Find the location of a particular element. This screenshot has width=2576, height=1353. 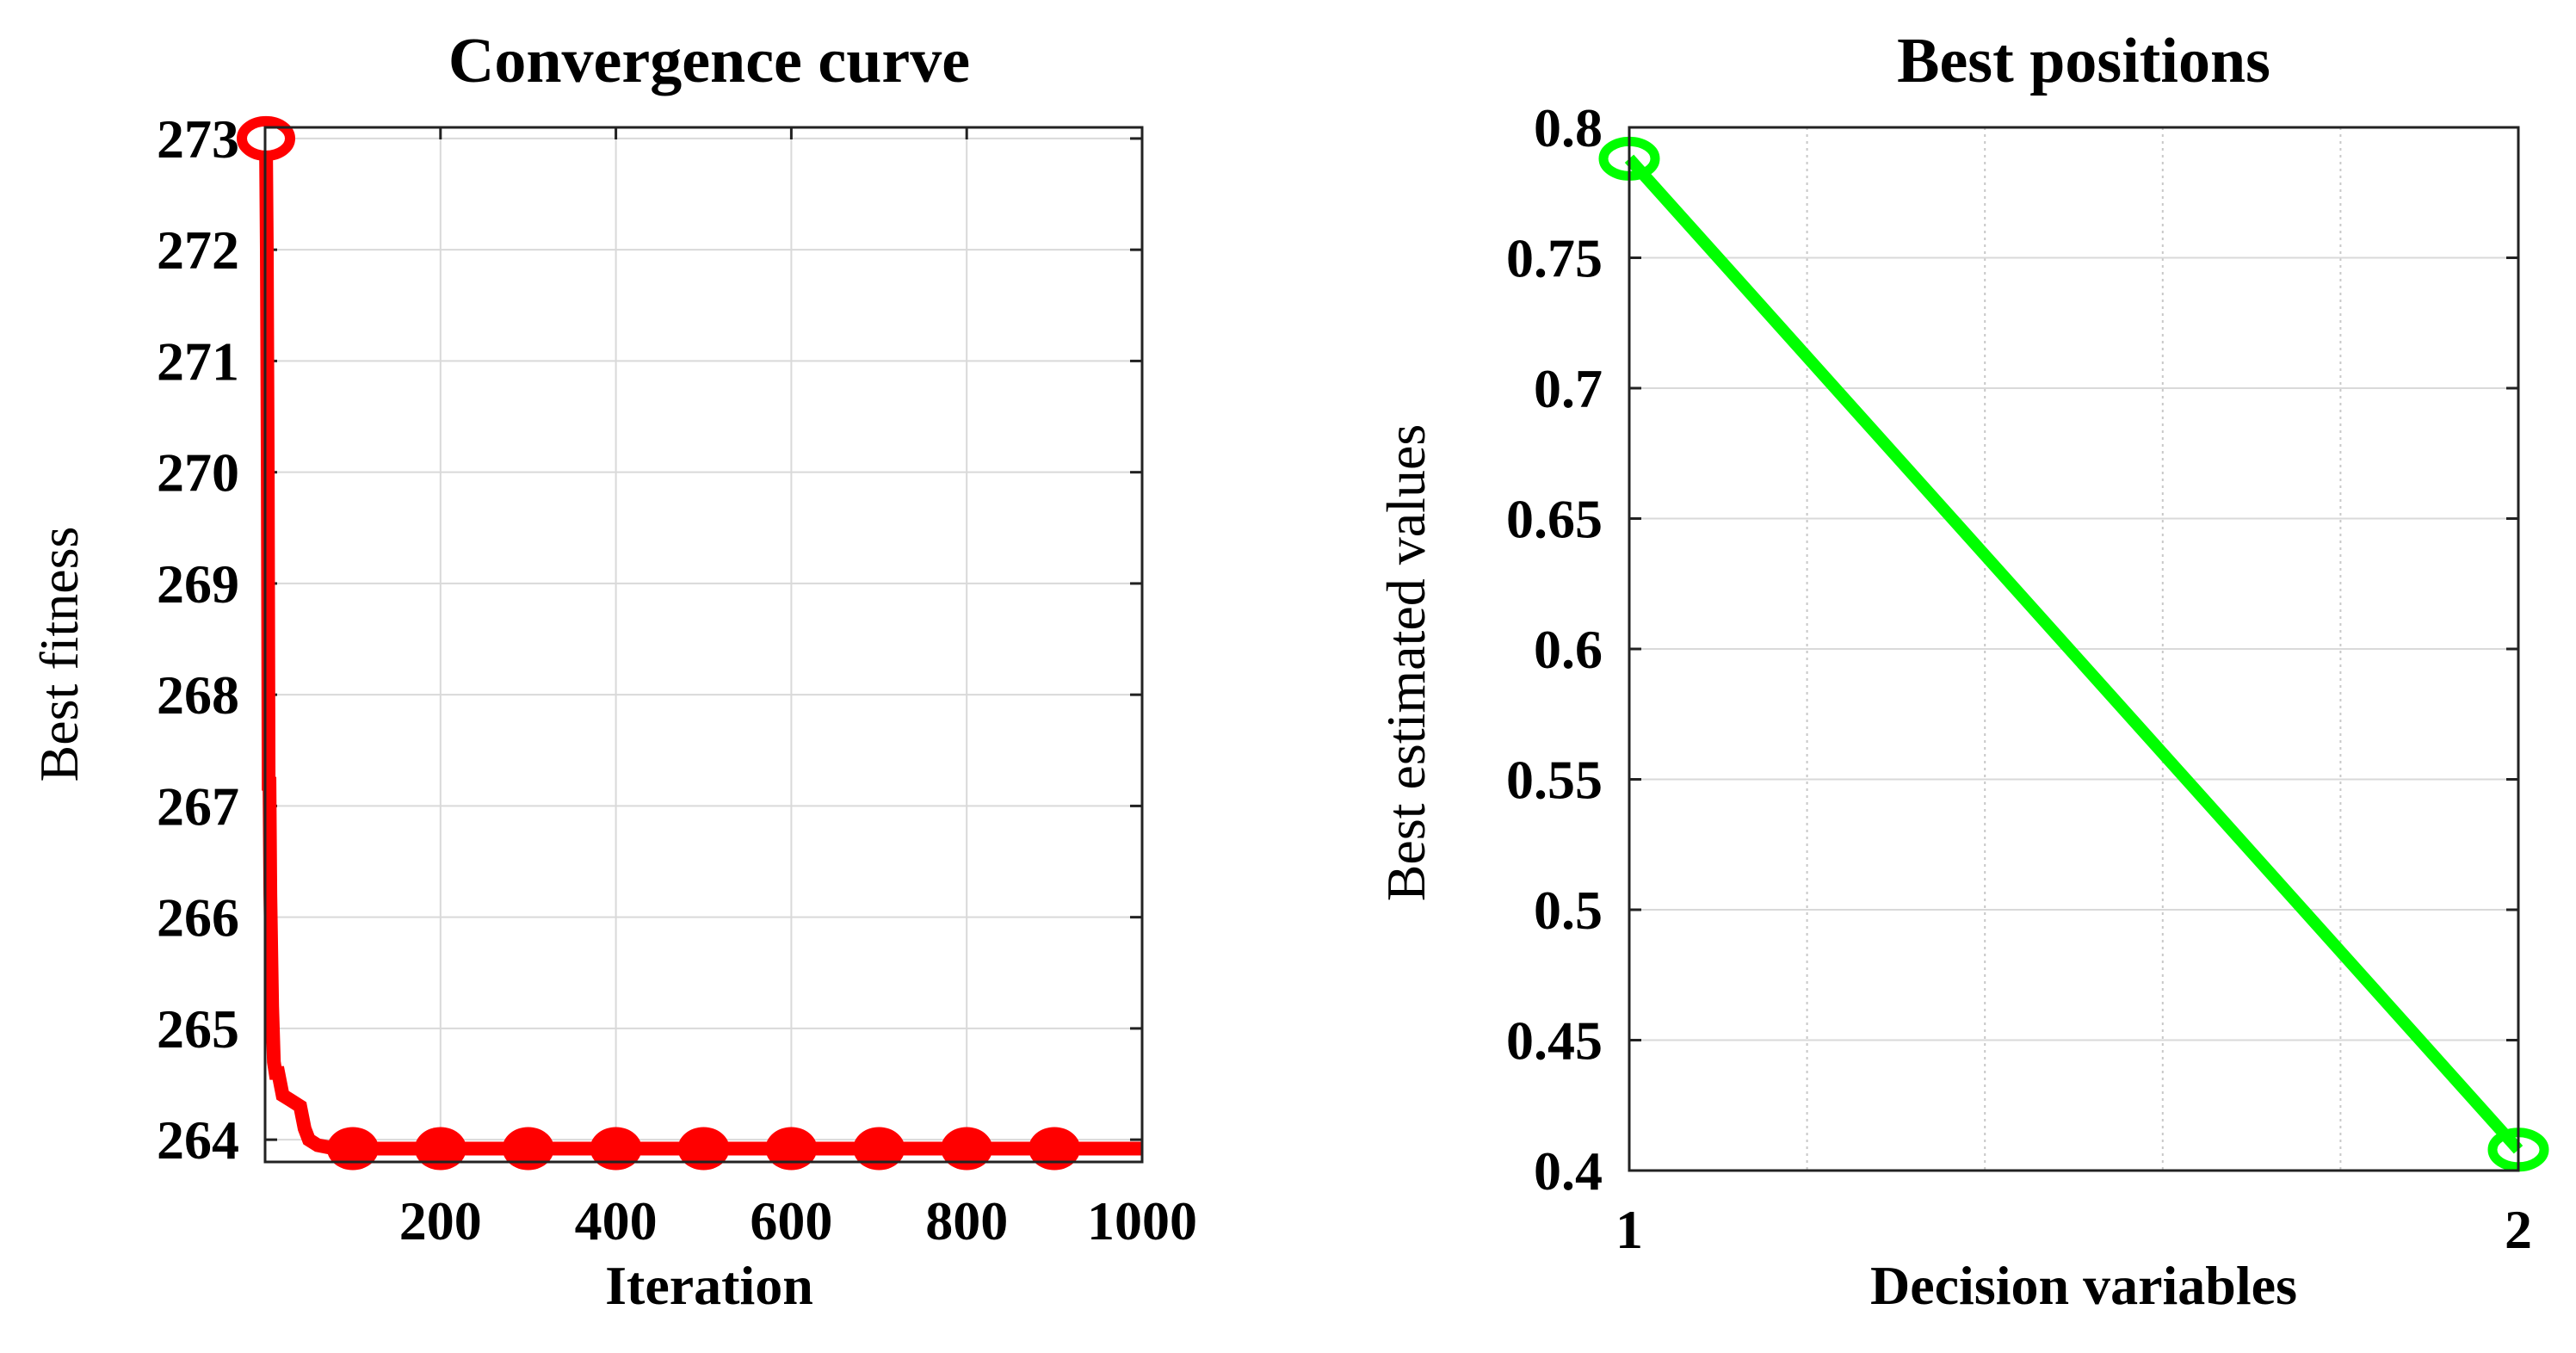

positions-ytick-label: 0.8 is located at coordinates (1568, 127).